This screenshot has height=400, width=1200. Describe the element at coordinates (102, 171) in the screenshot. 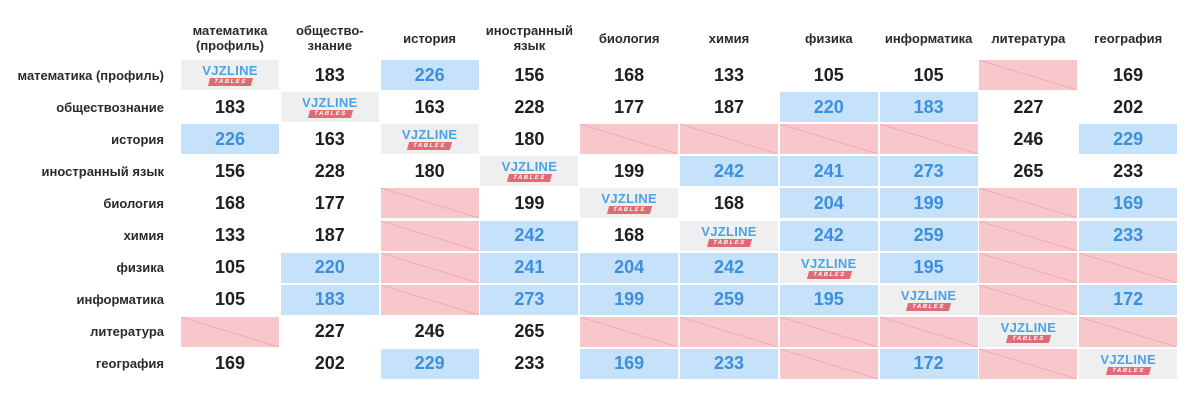

I see `row-header: иностранный язык` at that location.